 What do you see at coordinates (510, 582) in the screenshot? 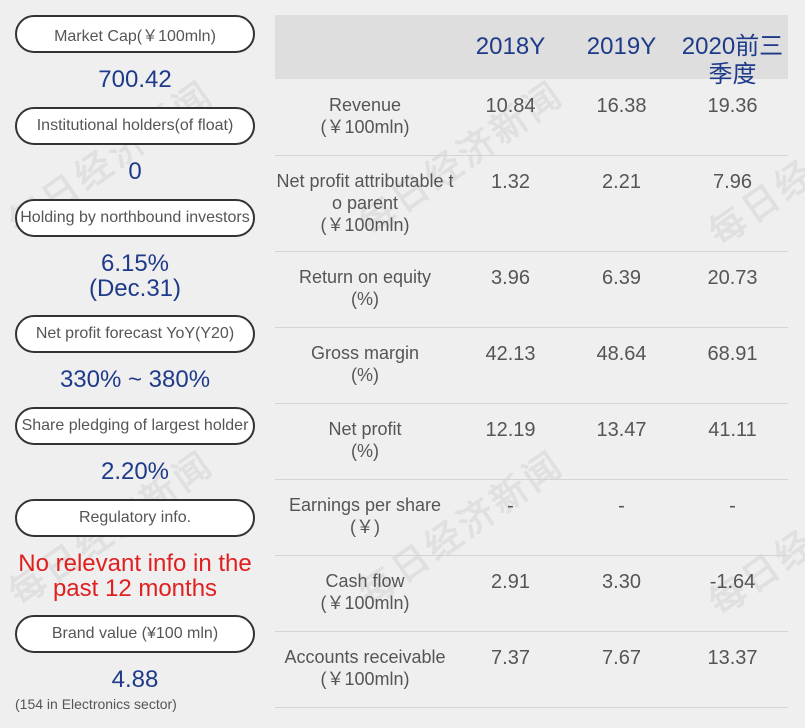
I see `cell-2018: 2.91` at bounding box center [510, 582].